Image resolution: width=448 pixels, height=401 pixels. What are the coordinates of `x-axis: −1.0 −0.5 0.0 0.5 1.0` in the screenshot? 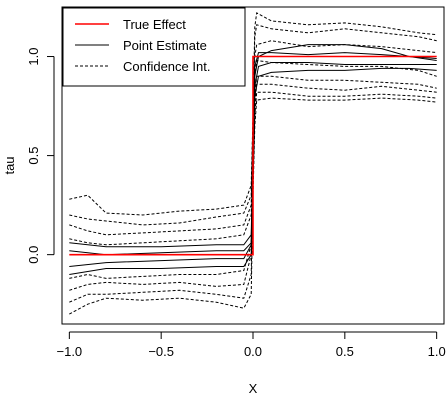 It's located at (251, 345).